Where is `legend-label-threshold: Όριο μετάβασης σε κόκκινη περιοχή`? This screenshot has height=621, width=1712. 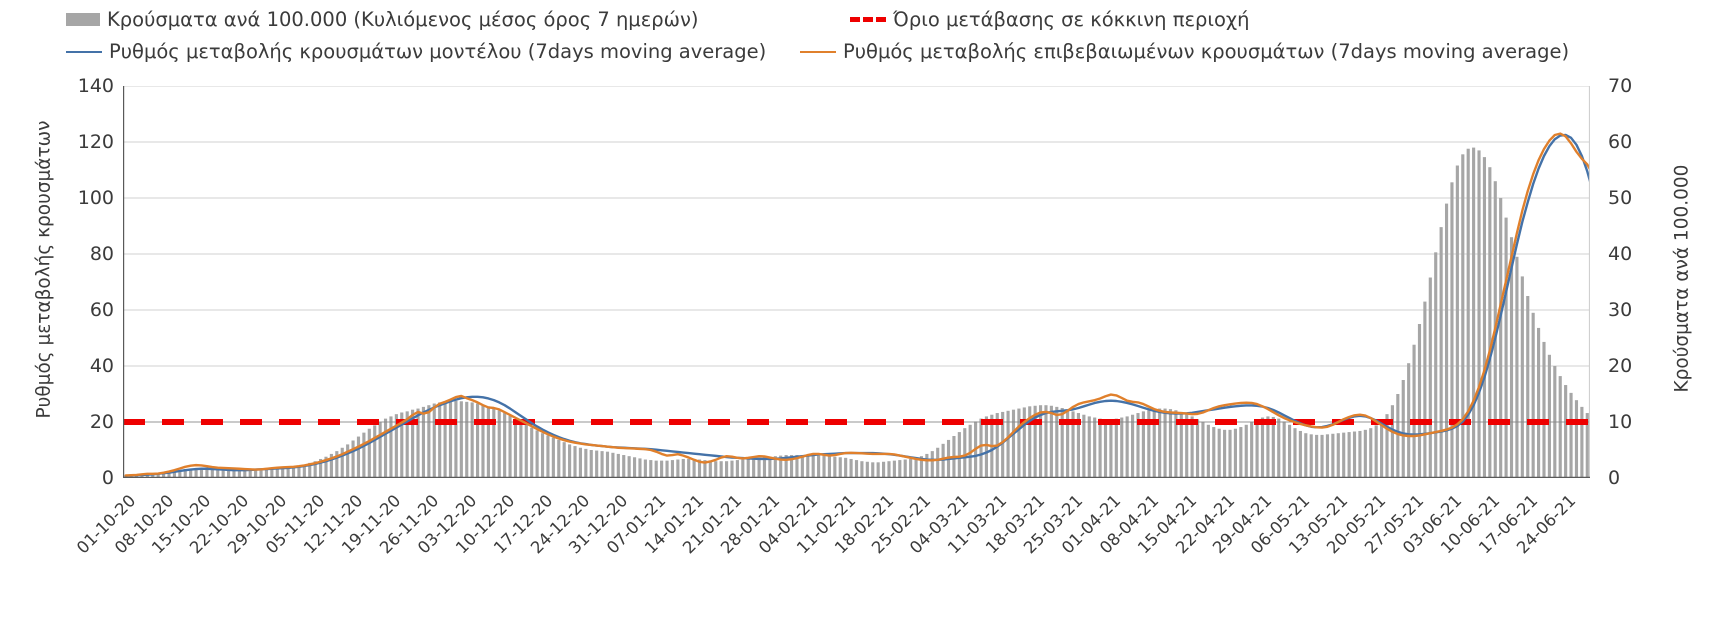 legend-label-threshold: Όριο μετάβασης σε κόκκινη περιοχή is located at coordinates (1071, 19).